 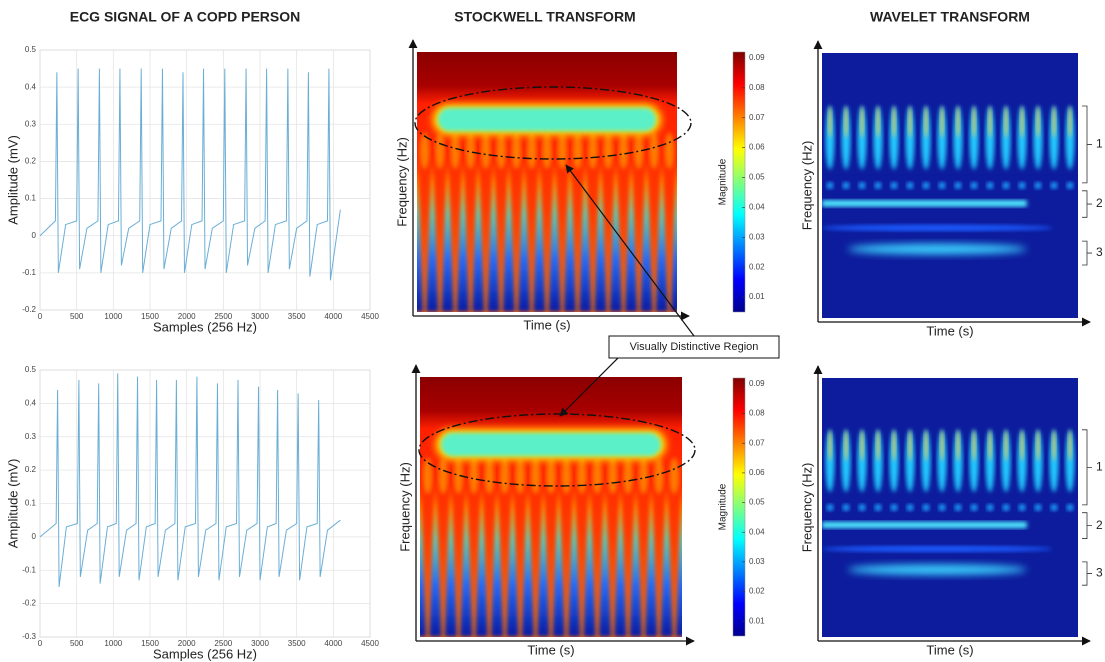 I want to click on colorbar-tick-label: 0.06, so click(x=757, y=472).